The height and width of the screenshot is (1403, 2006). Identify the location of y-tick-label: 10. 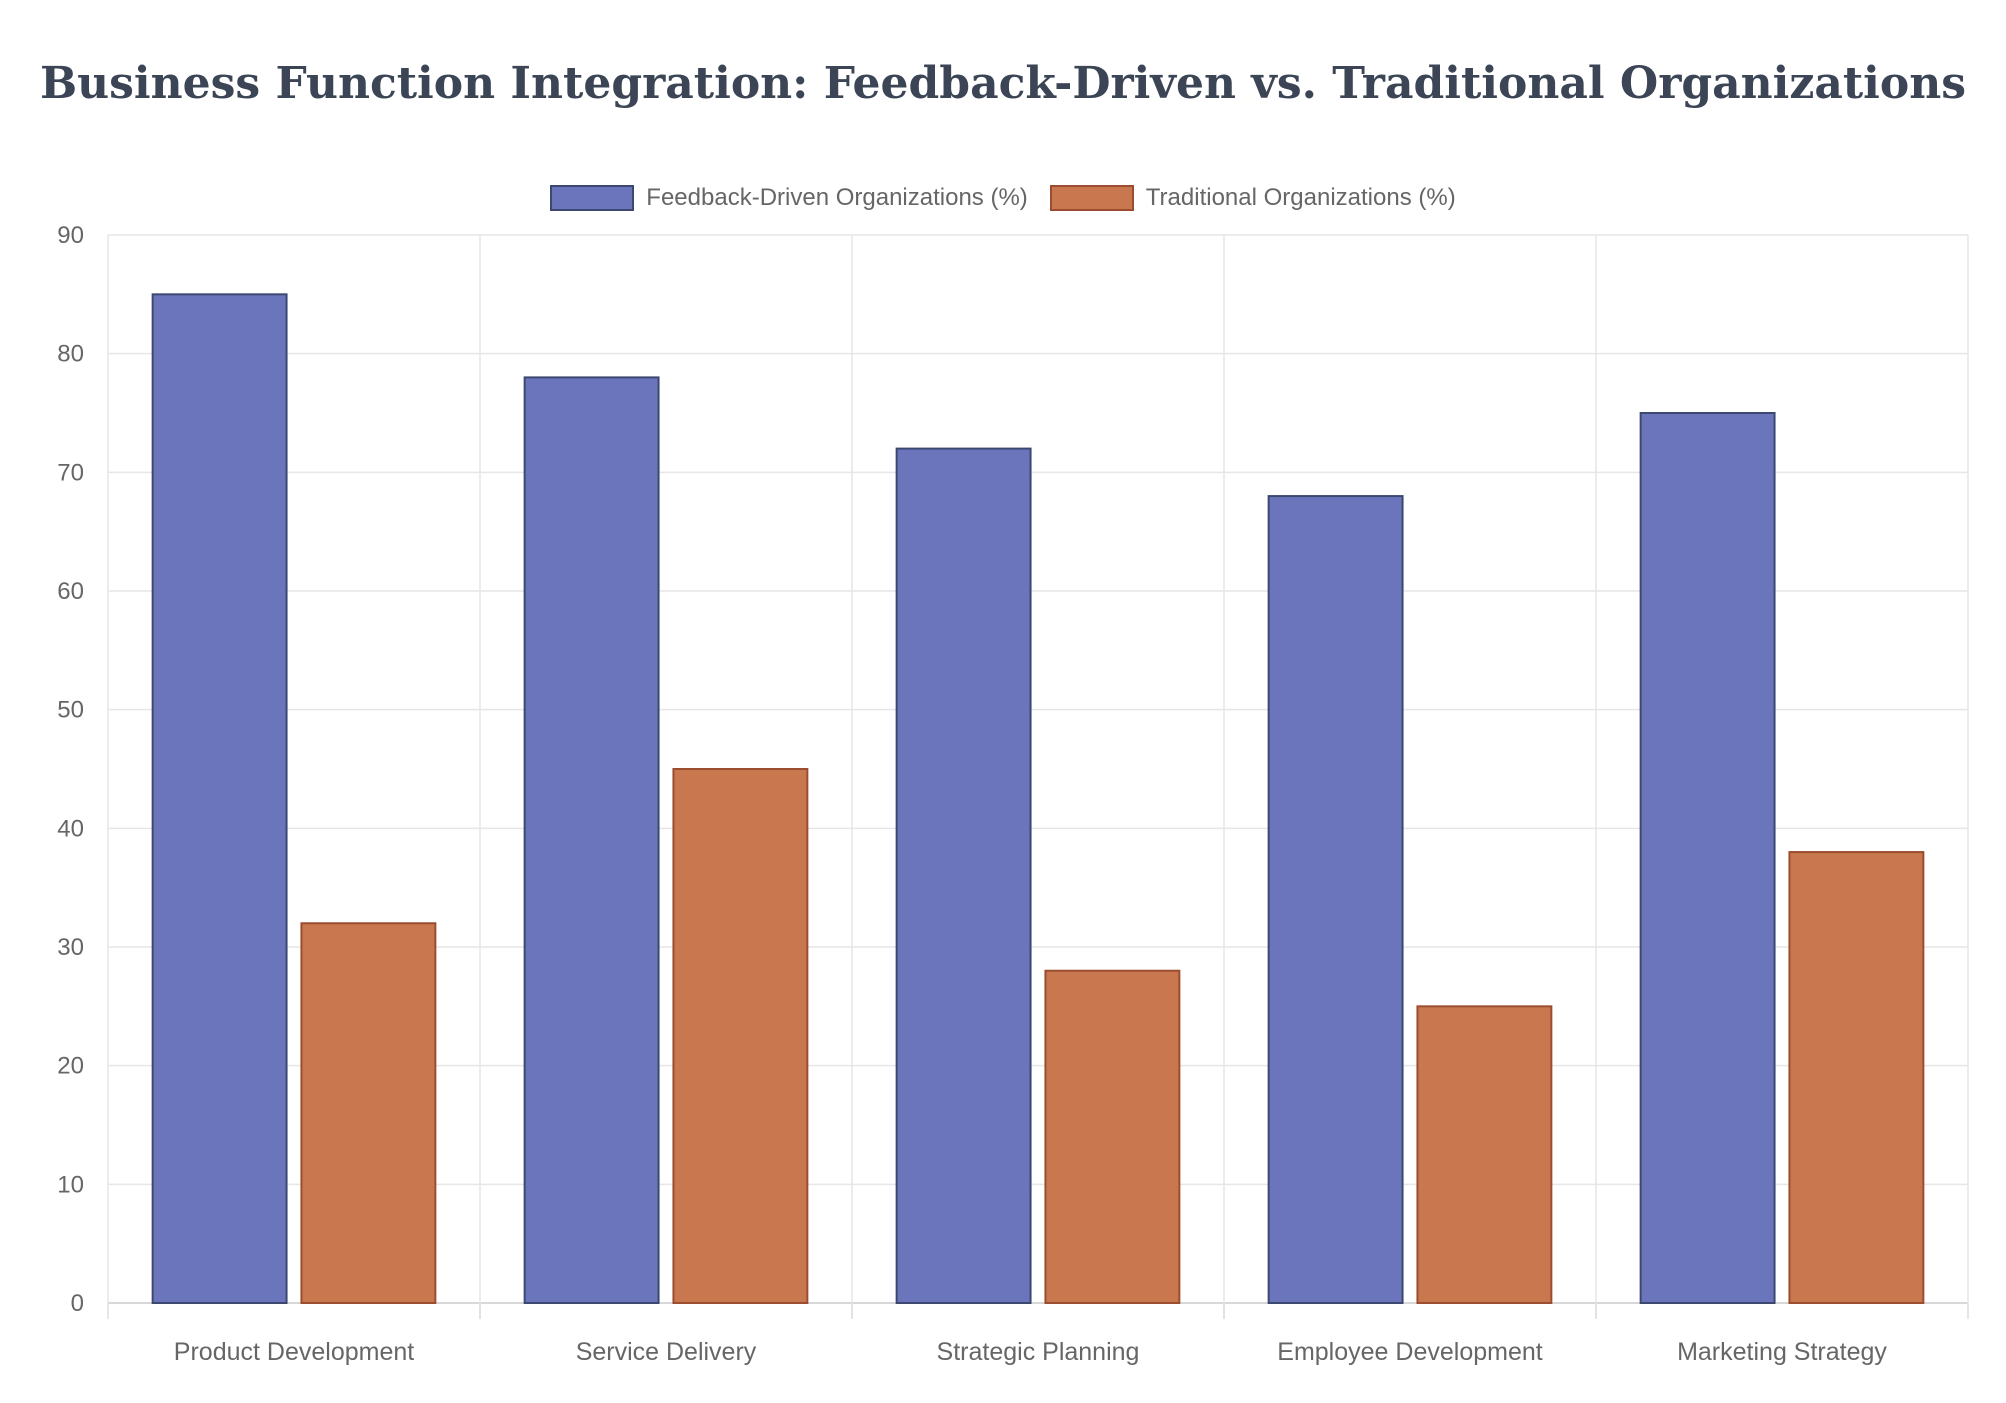
(70, 1184).